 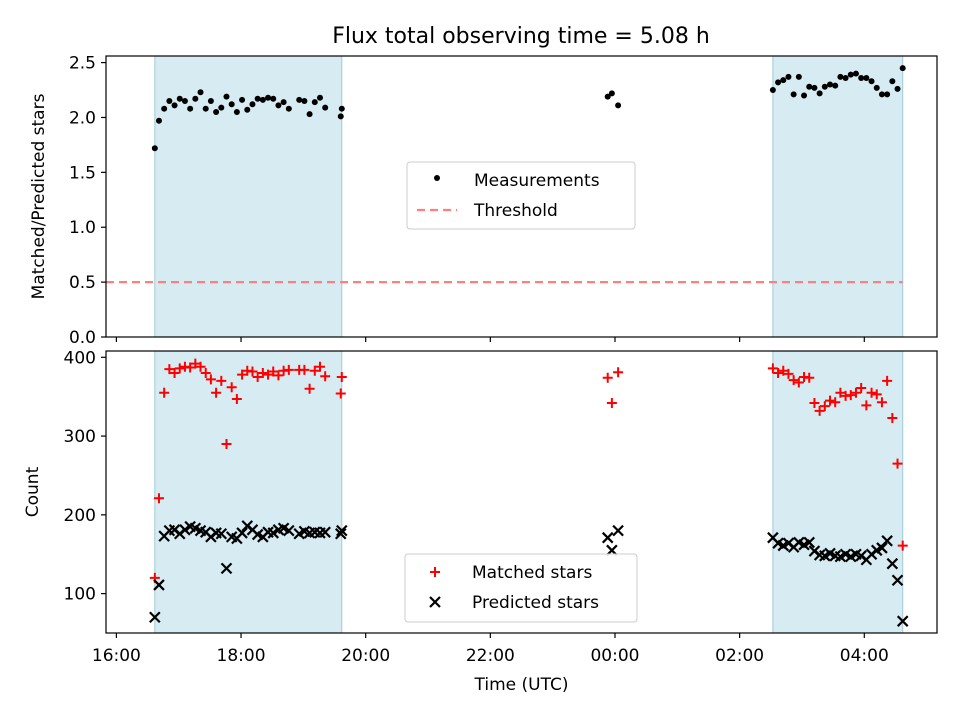 I want to click on y-tick-label: 0.5, so click(x=82, y=283).